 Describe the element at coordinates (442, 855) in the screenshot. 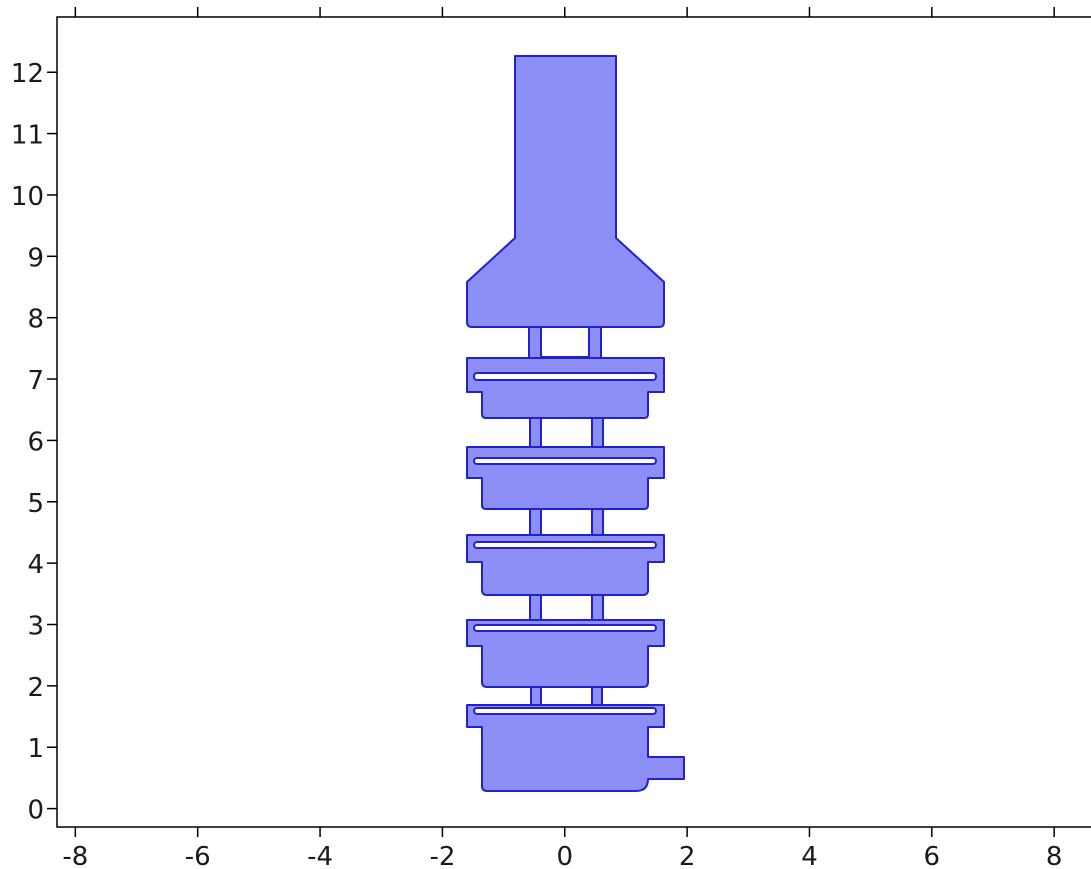

I see `x-tick-label: -2` at that location.